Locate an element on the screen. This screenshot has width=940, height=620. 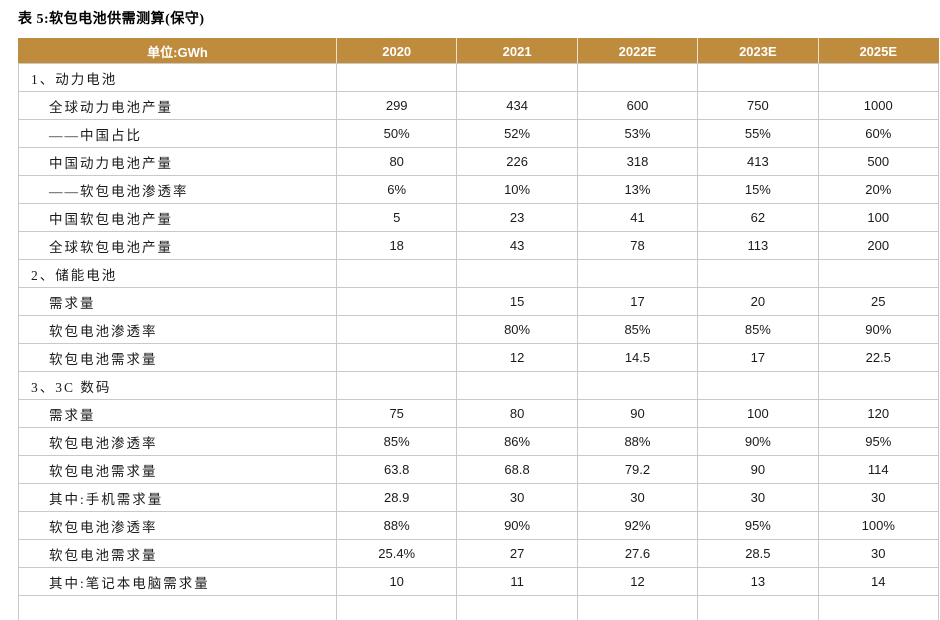
table-row: 软包电池渗透率 80% 85% 85% 90% is located at coordinates (478, 329).